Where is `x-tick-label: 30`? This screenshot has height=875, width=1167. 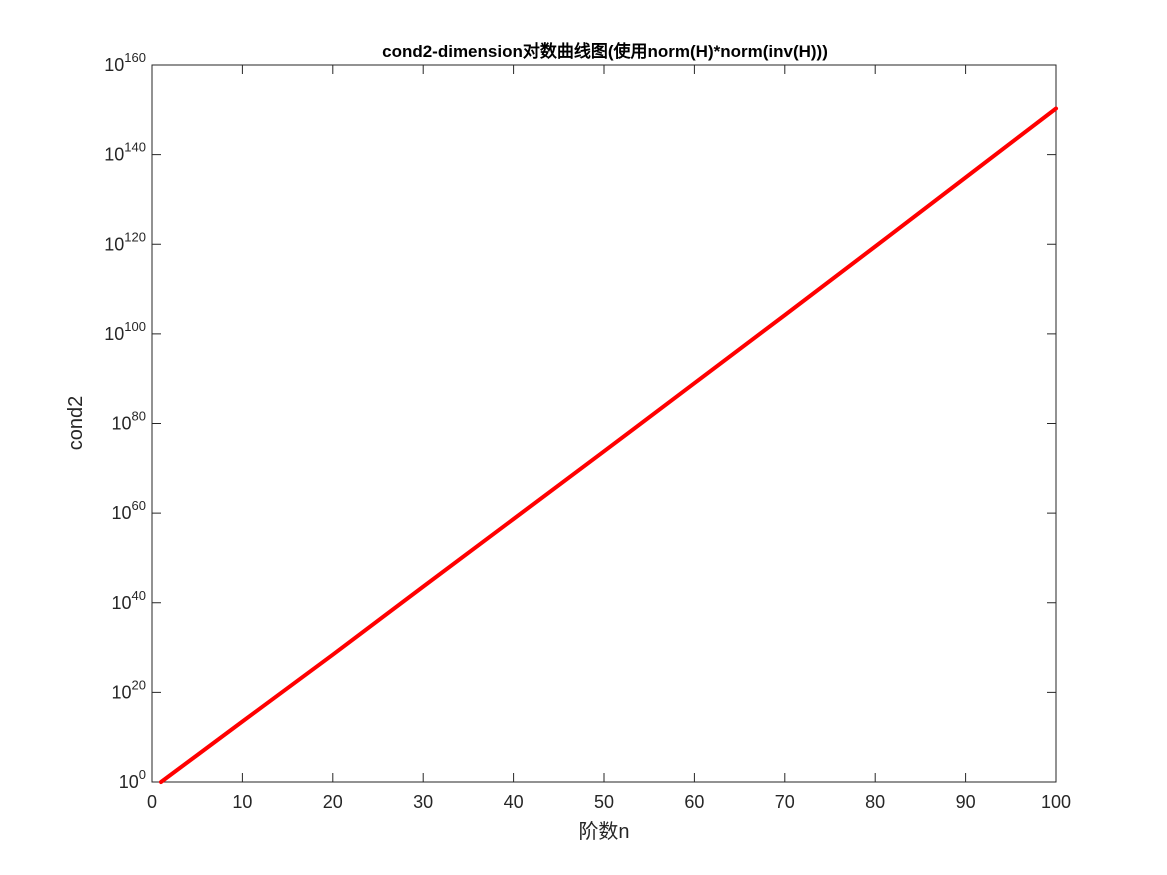
x-tick-label: 30 is located at coordinates (423, 802).